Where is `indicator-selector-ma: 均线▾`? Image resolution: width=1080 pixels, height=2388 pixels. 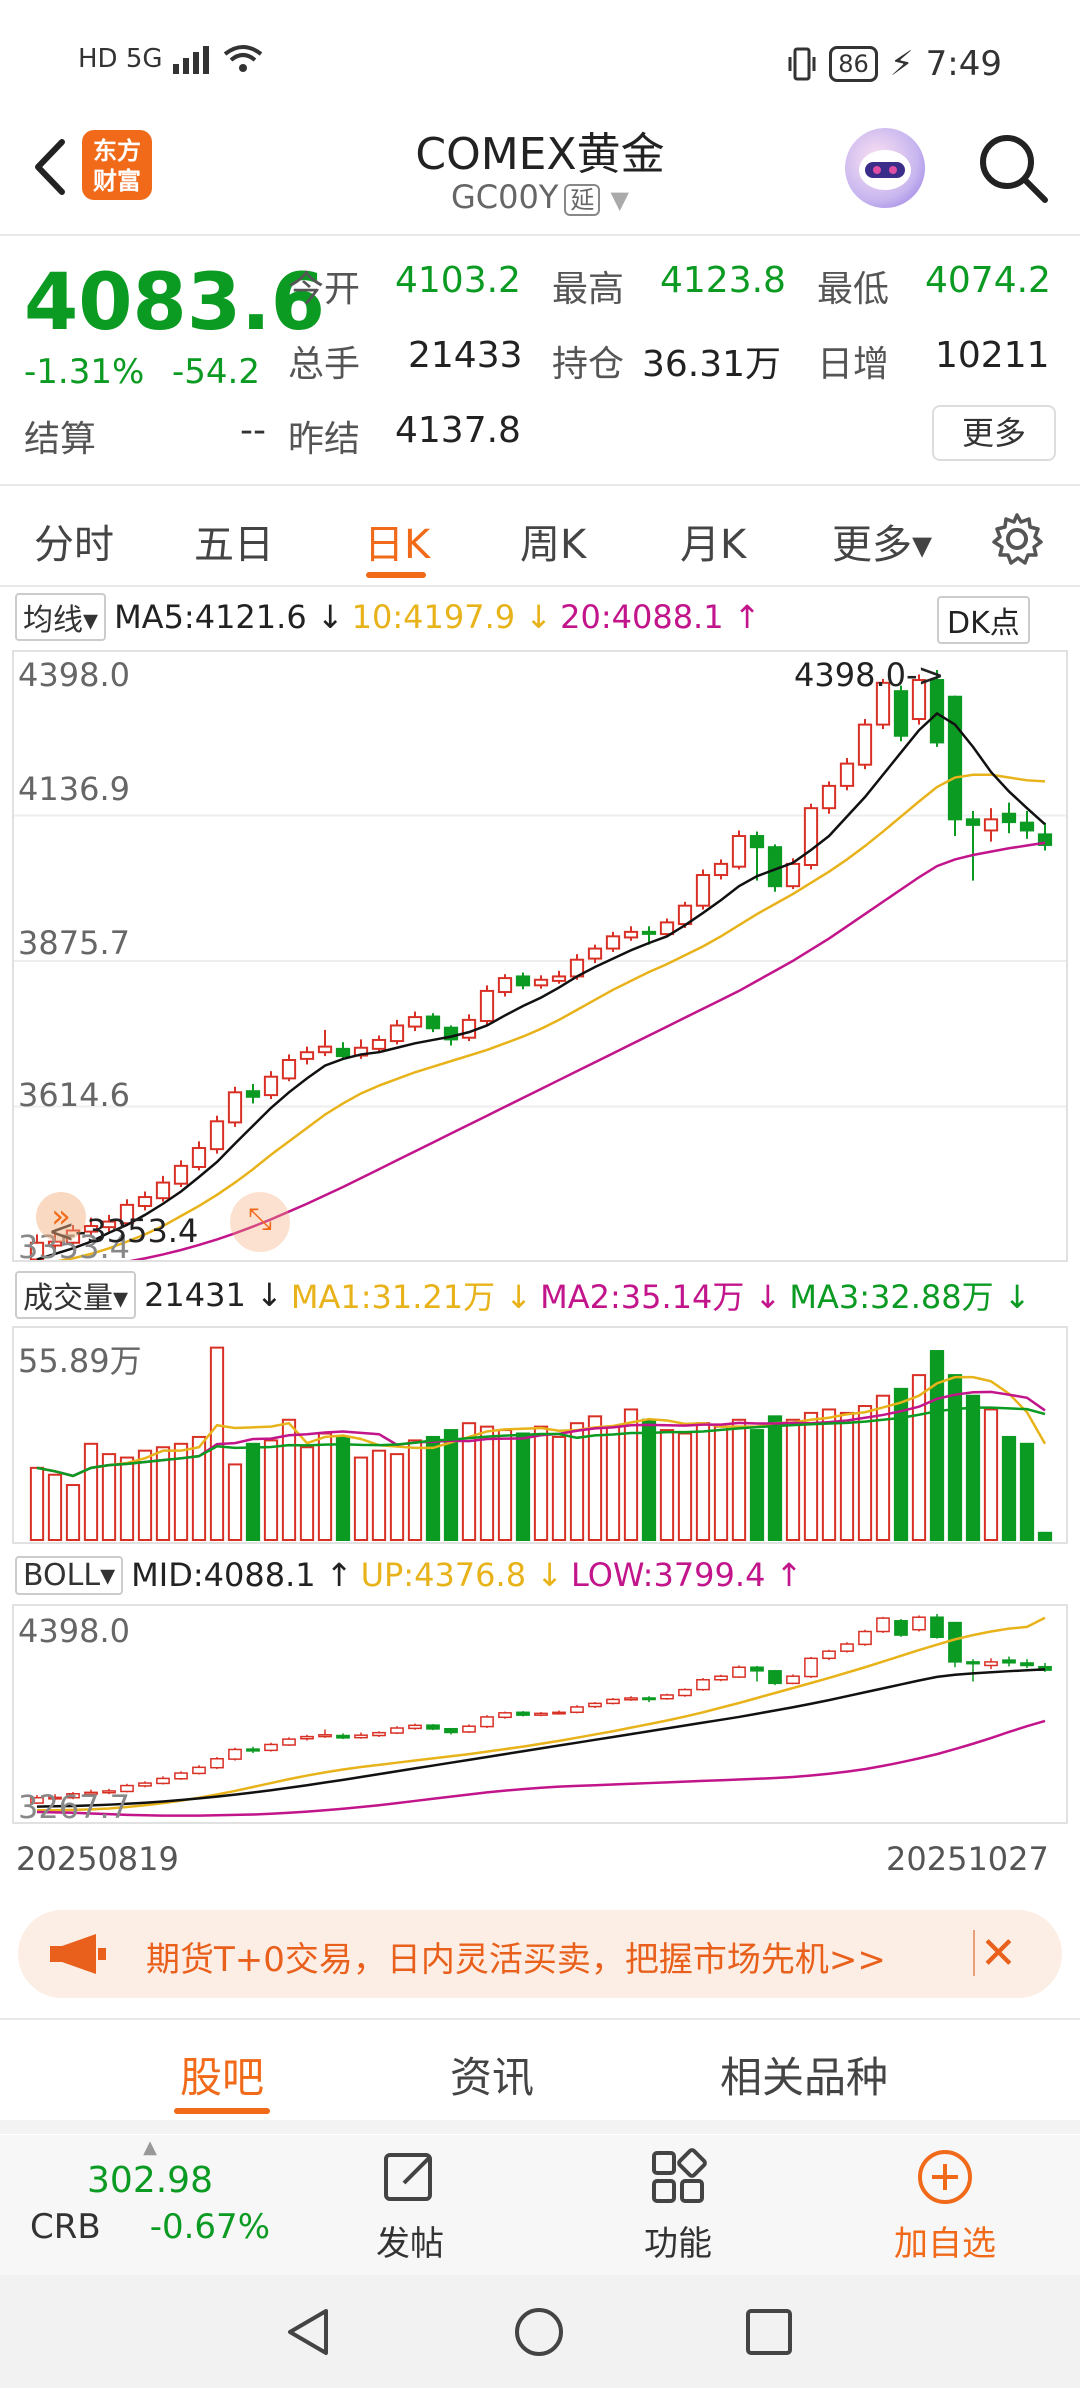 indicator-selector-ma: 均线▾ is located at coordinates (61, 617).